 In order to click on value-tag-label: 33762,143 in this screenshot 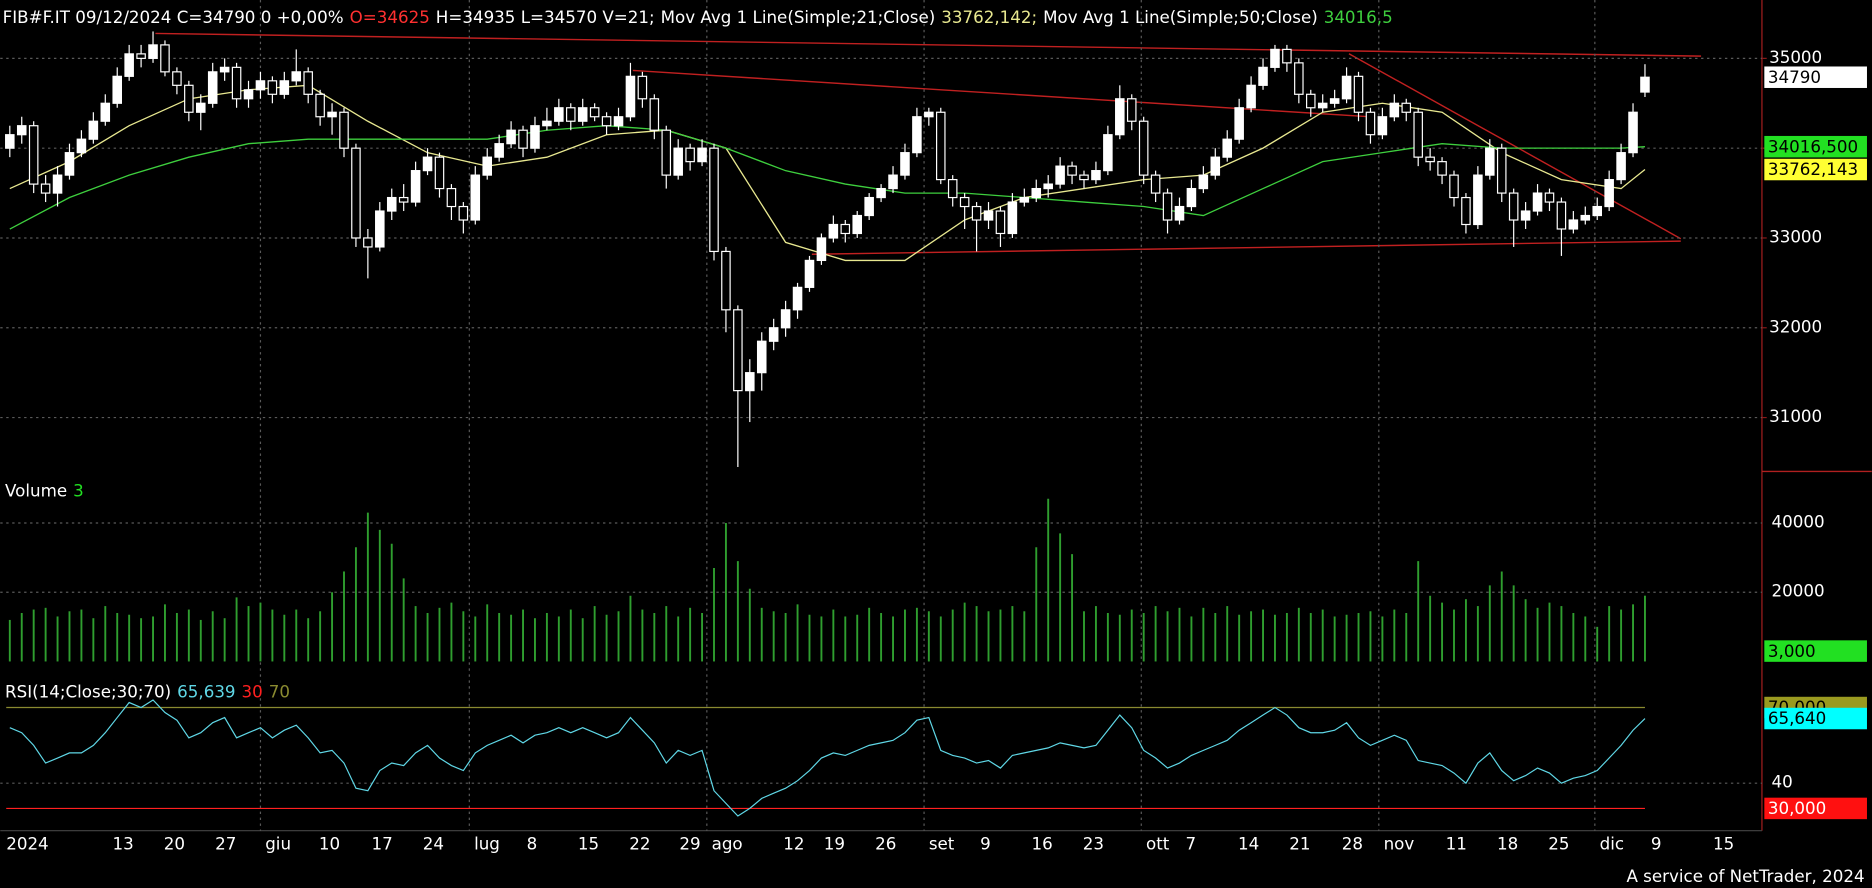, I will do `click(1813, 169)`.